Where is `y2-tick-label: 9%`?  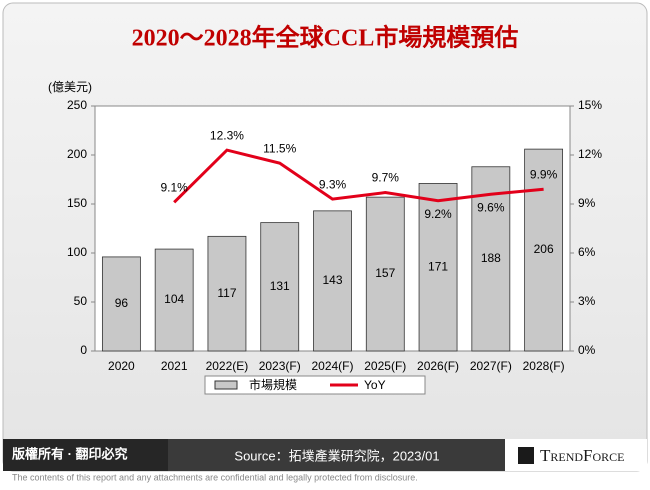 y2-tick-label: 9% is located at coordinates (587, 203).